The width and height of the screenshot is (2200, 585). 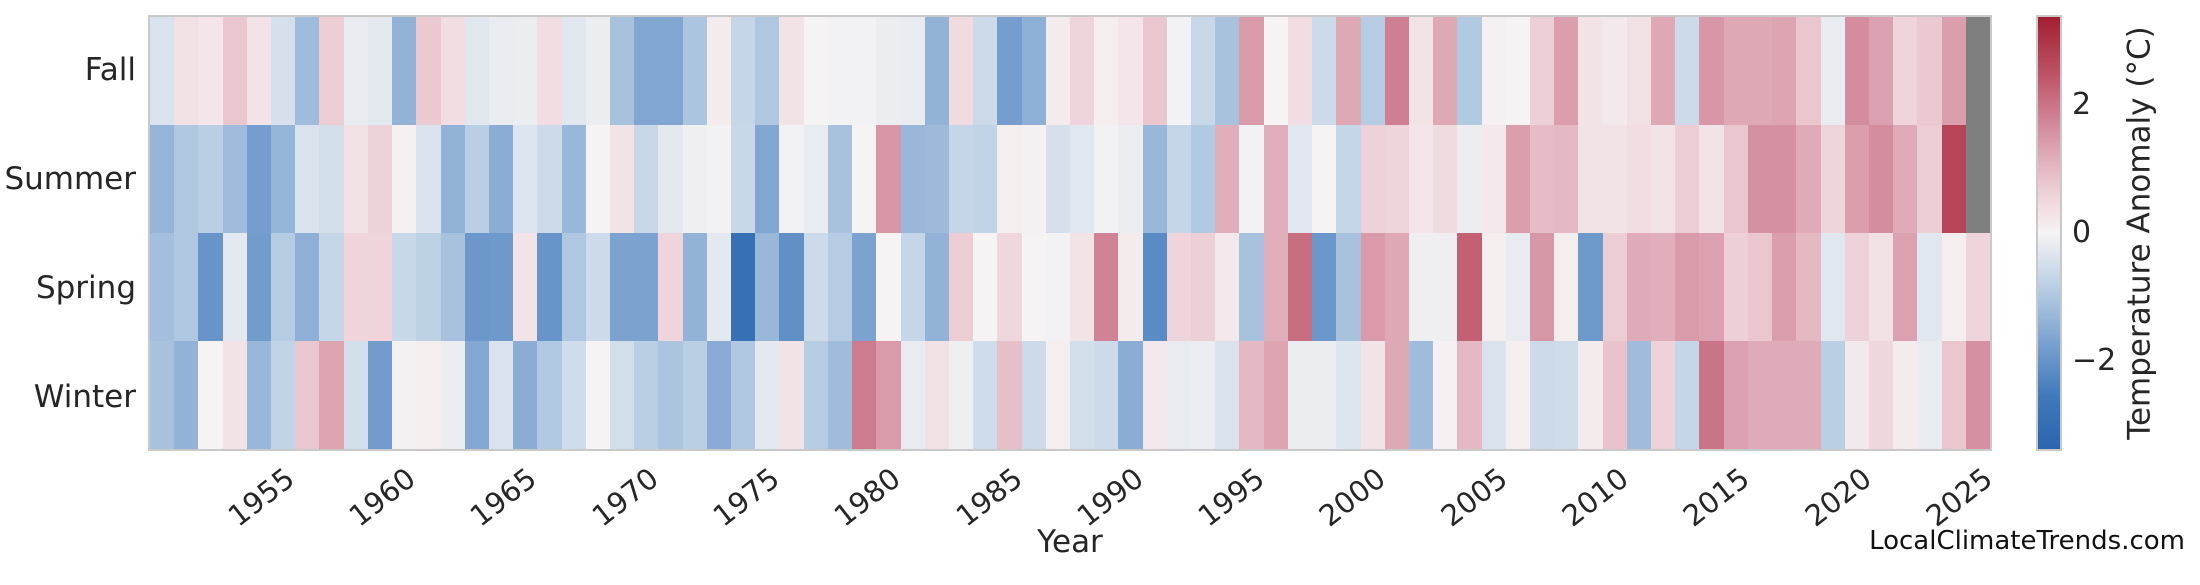 I want to click on x-tick-label: 2010, so click(x=1595, y=497).